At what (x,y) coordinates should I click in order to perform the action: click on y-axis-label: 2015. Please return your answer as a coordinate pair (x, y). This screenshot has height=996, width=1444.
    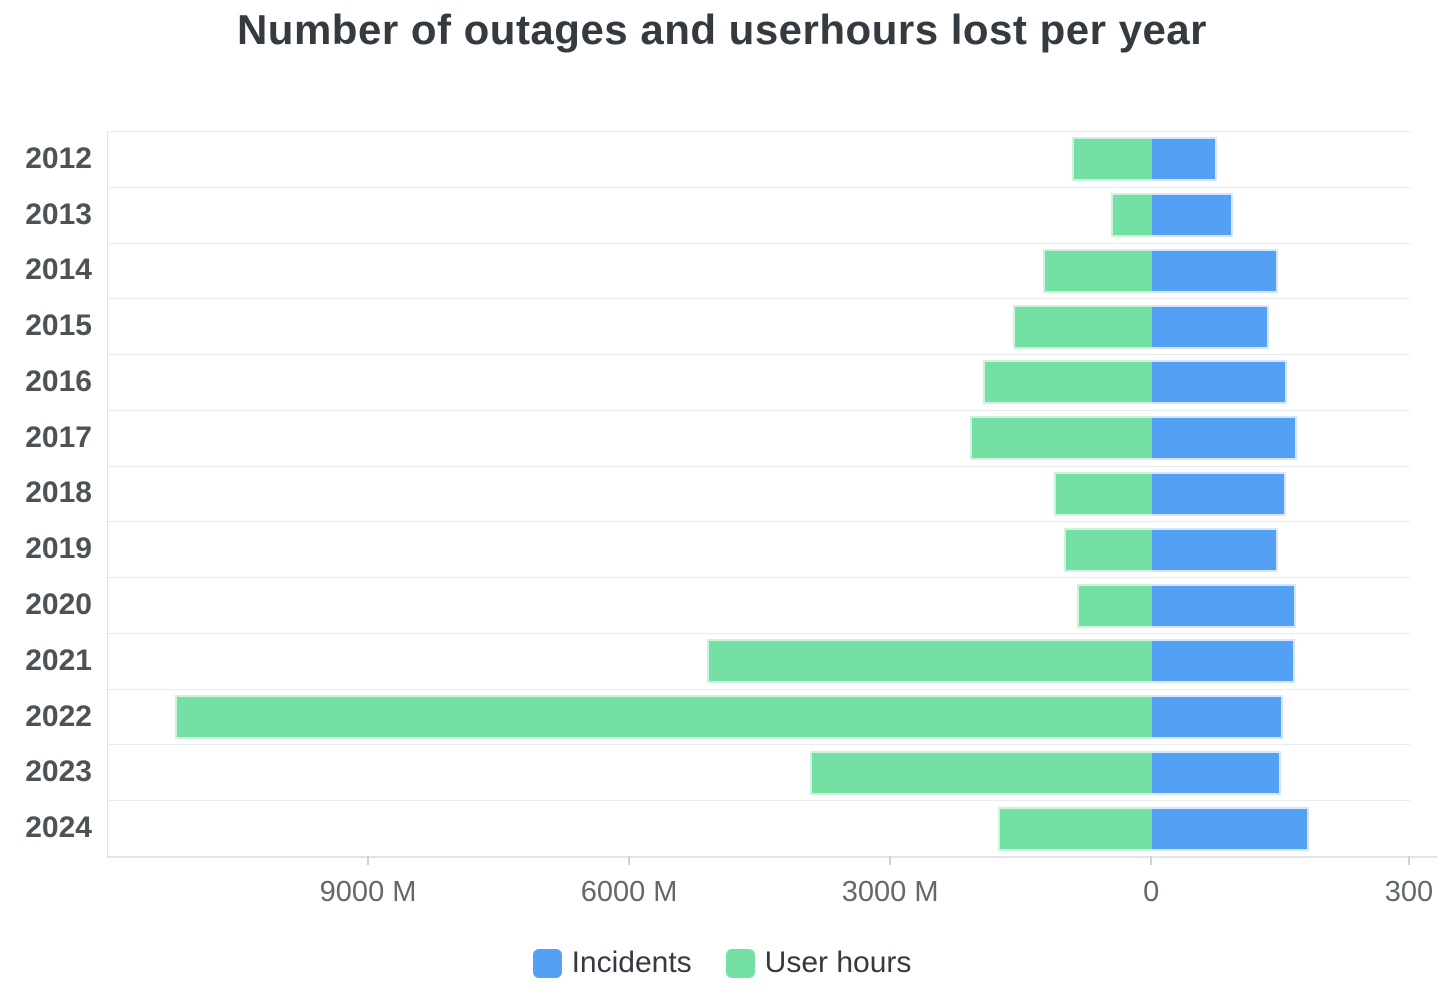
    Looking at the image, I should click on (58, 326).